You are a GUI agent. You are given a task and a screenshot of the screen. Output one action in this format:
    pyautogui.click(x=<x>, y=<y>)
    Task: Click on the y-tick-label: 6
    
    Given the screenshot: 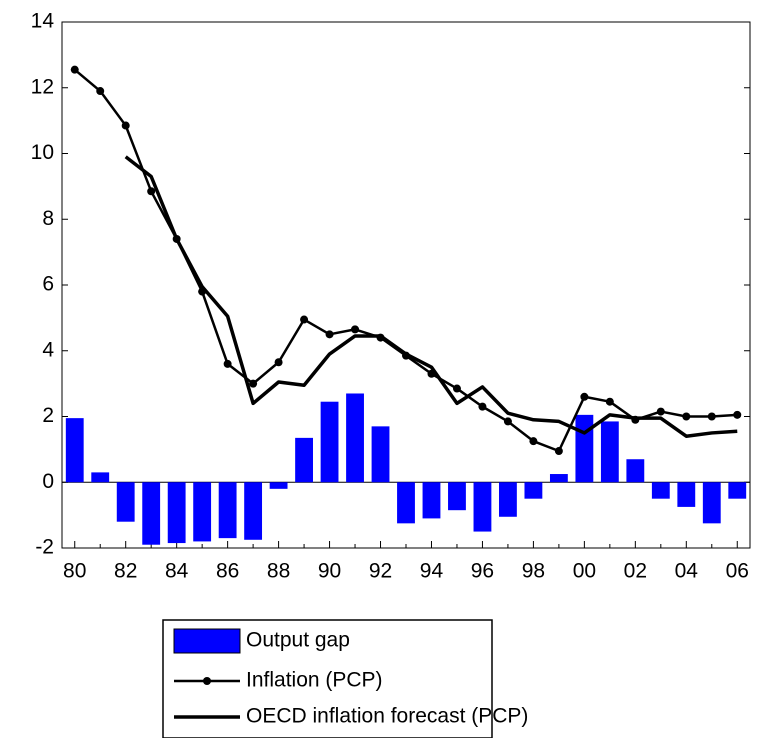 What is the action you would take?
    pyautogui.click(x=48, y=284)
    